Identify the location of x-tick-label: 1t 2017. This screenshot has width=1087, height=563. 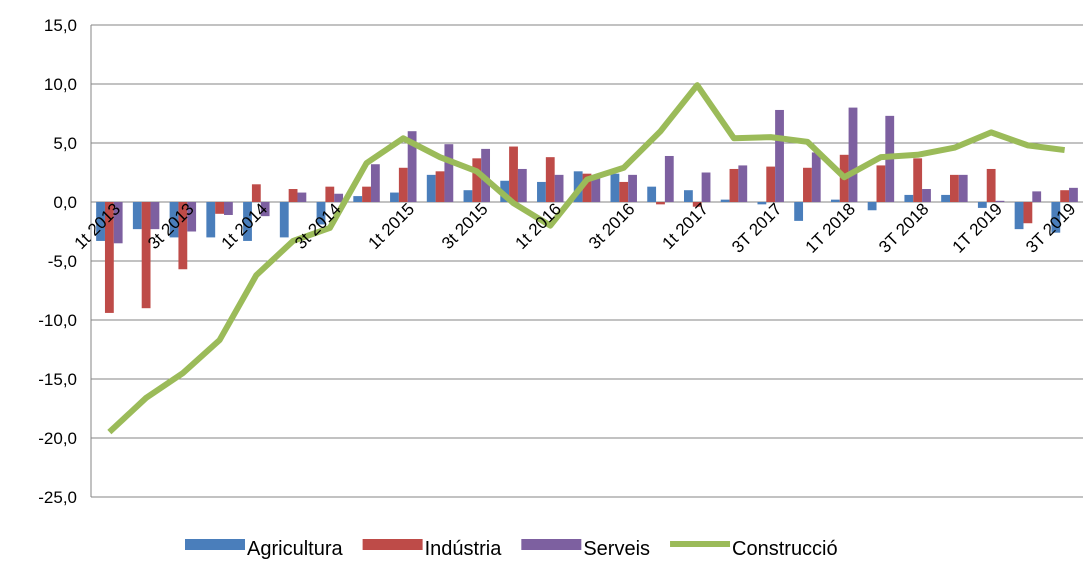
(685, 226).